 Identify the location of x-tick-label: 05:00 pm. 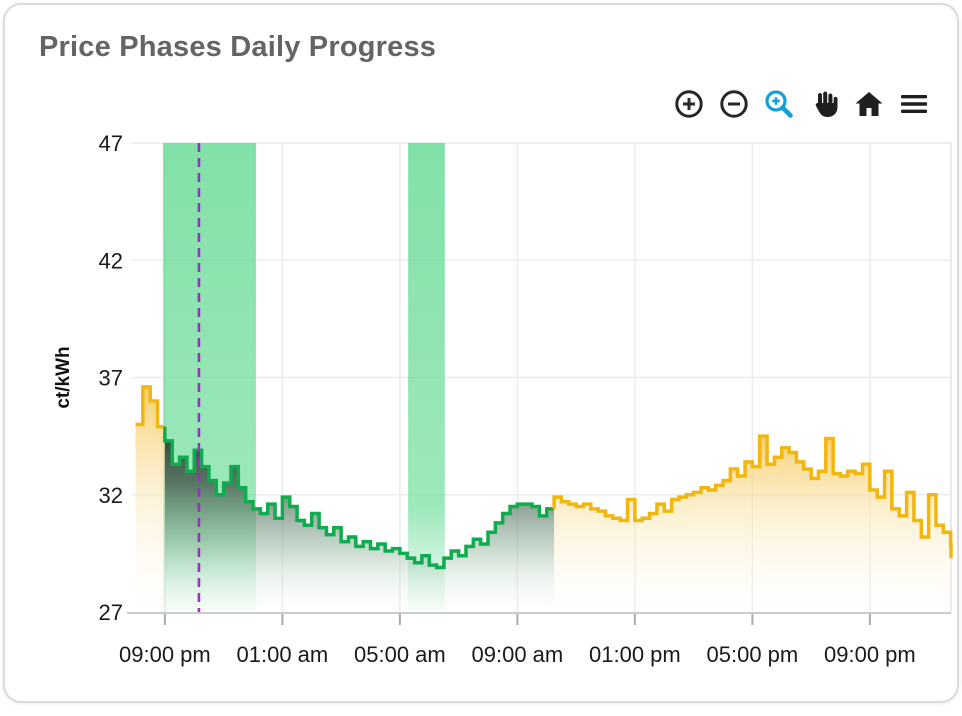
(753, 654).